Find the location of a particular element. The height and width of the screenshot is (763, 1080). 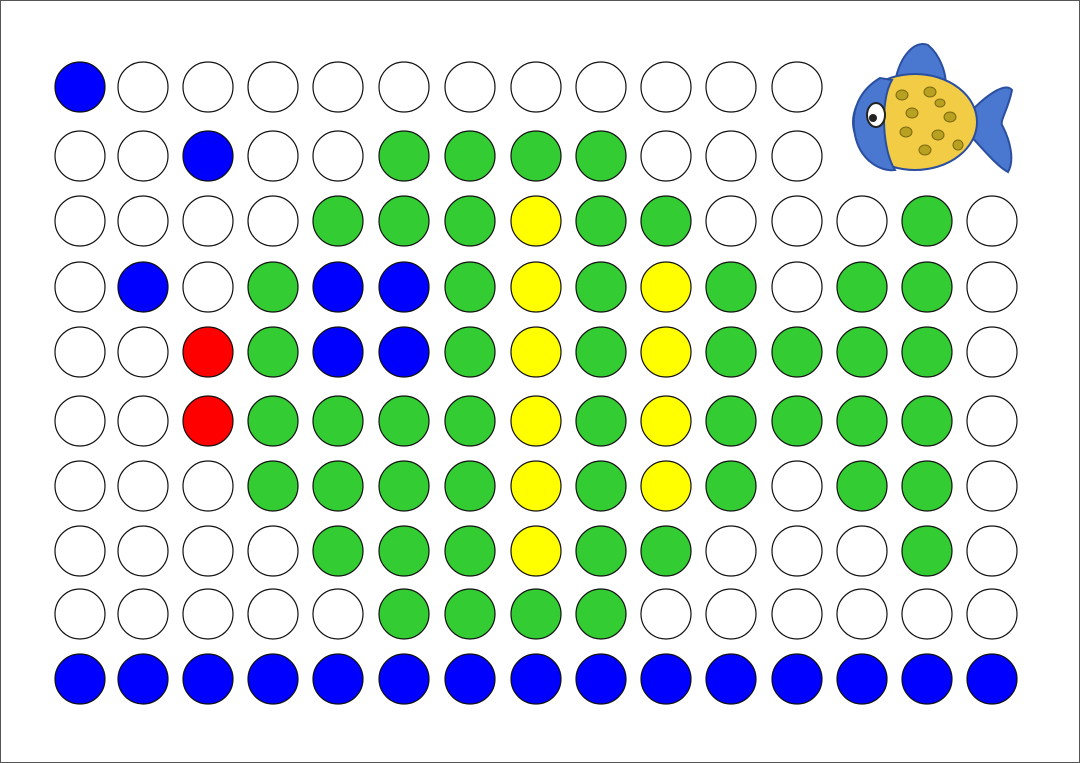

fish-eye is located at coordinates (876, 115).